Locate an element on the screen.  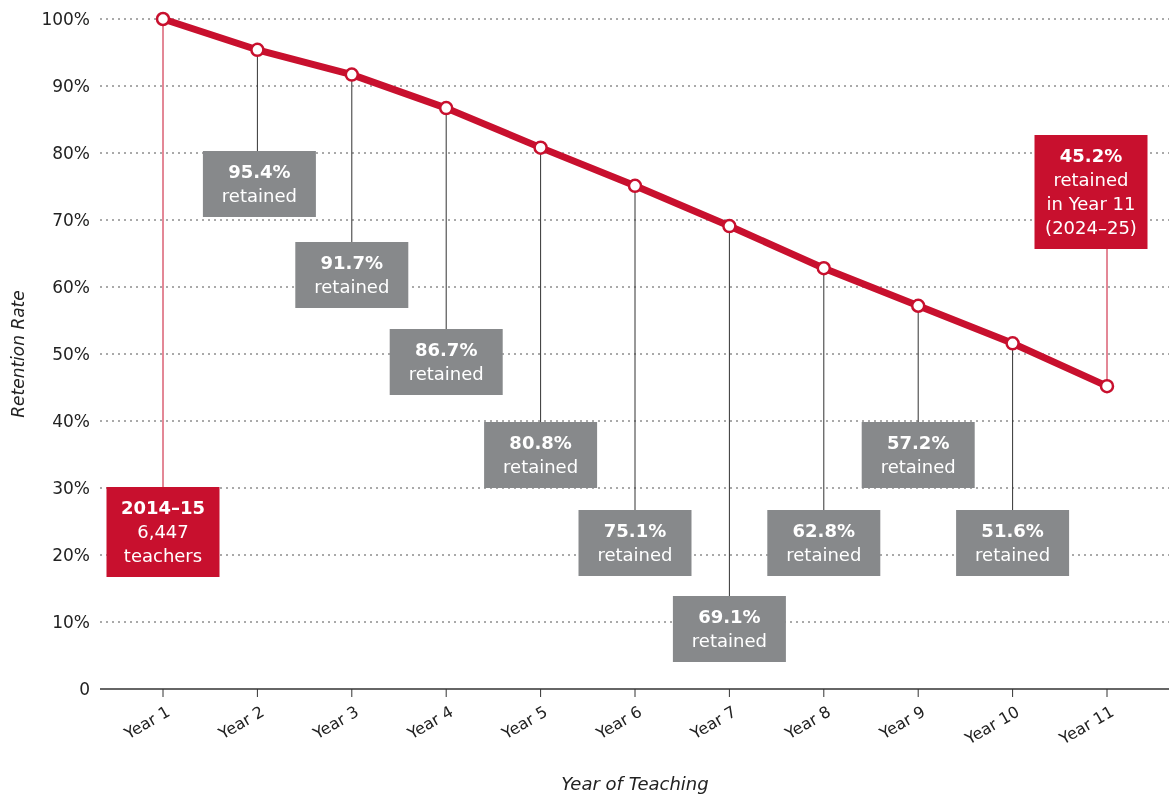
x-axis-title: Year of Teaching is located at coordinates (635, 783).